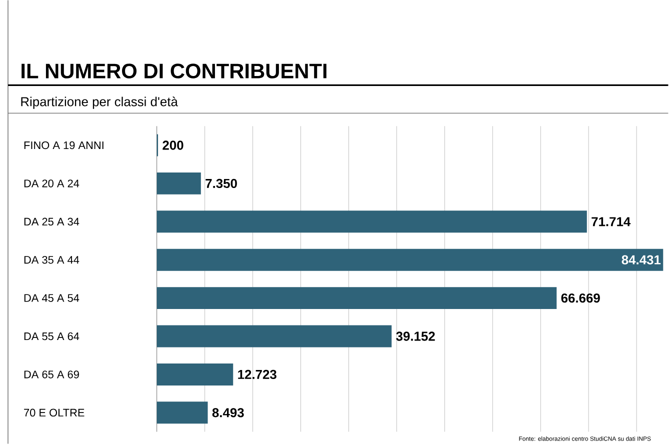 The height and width of the screenshot is (446, 669). I want to click on y-tick-label: DA 35 A 44, so click(52, 260).